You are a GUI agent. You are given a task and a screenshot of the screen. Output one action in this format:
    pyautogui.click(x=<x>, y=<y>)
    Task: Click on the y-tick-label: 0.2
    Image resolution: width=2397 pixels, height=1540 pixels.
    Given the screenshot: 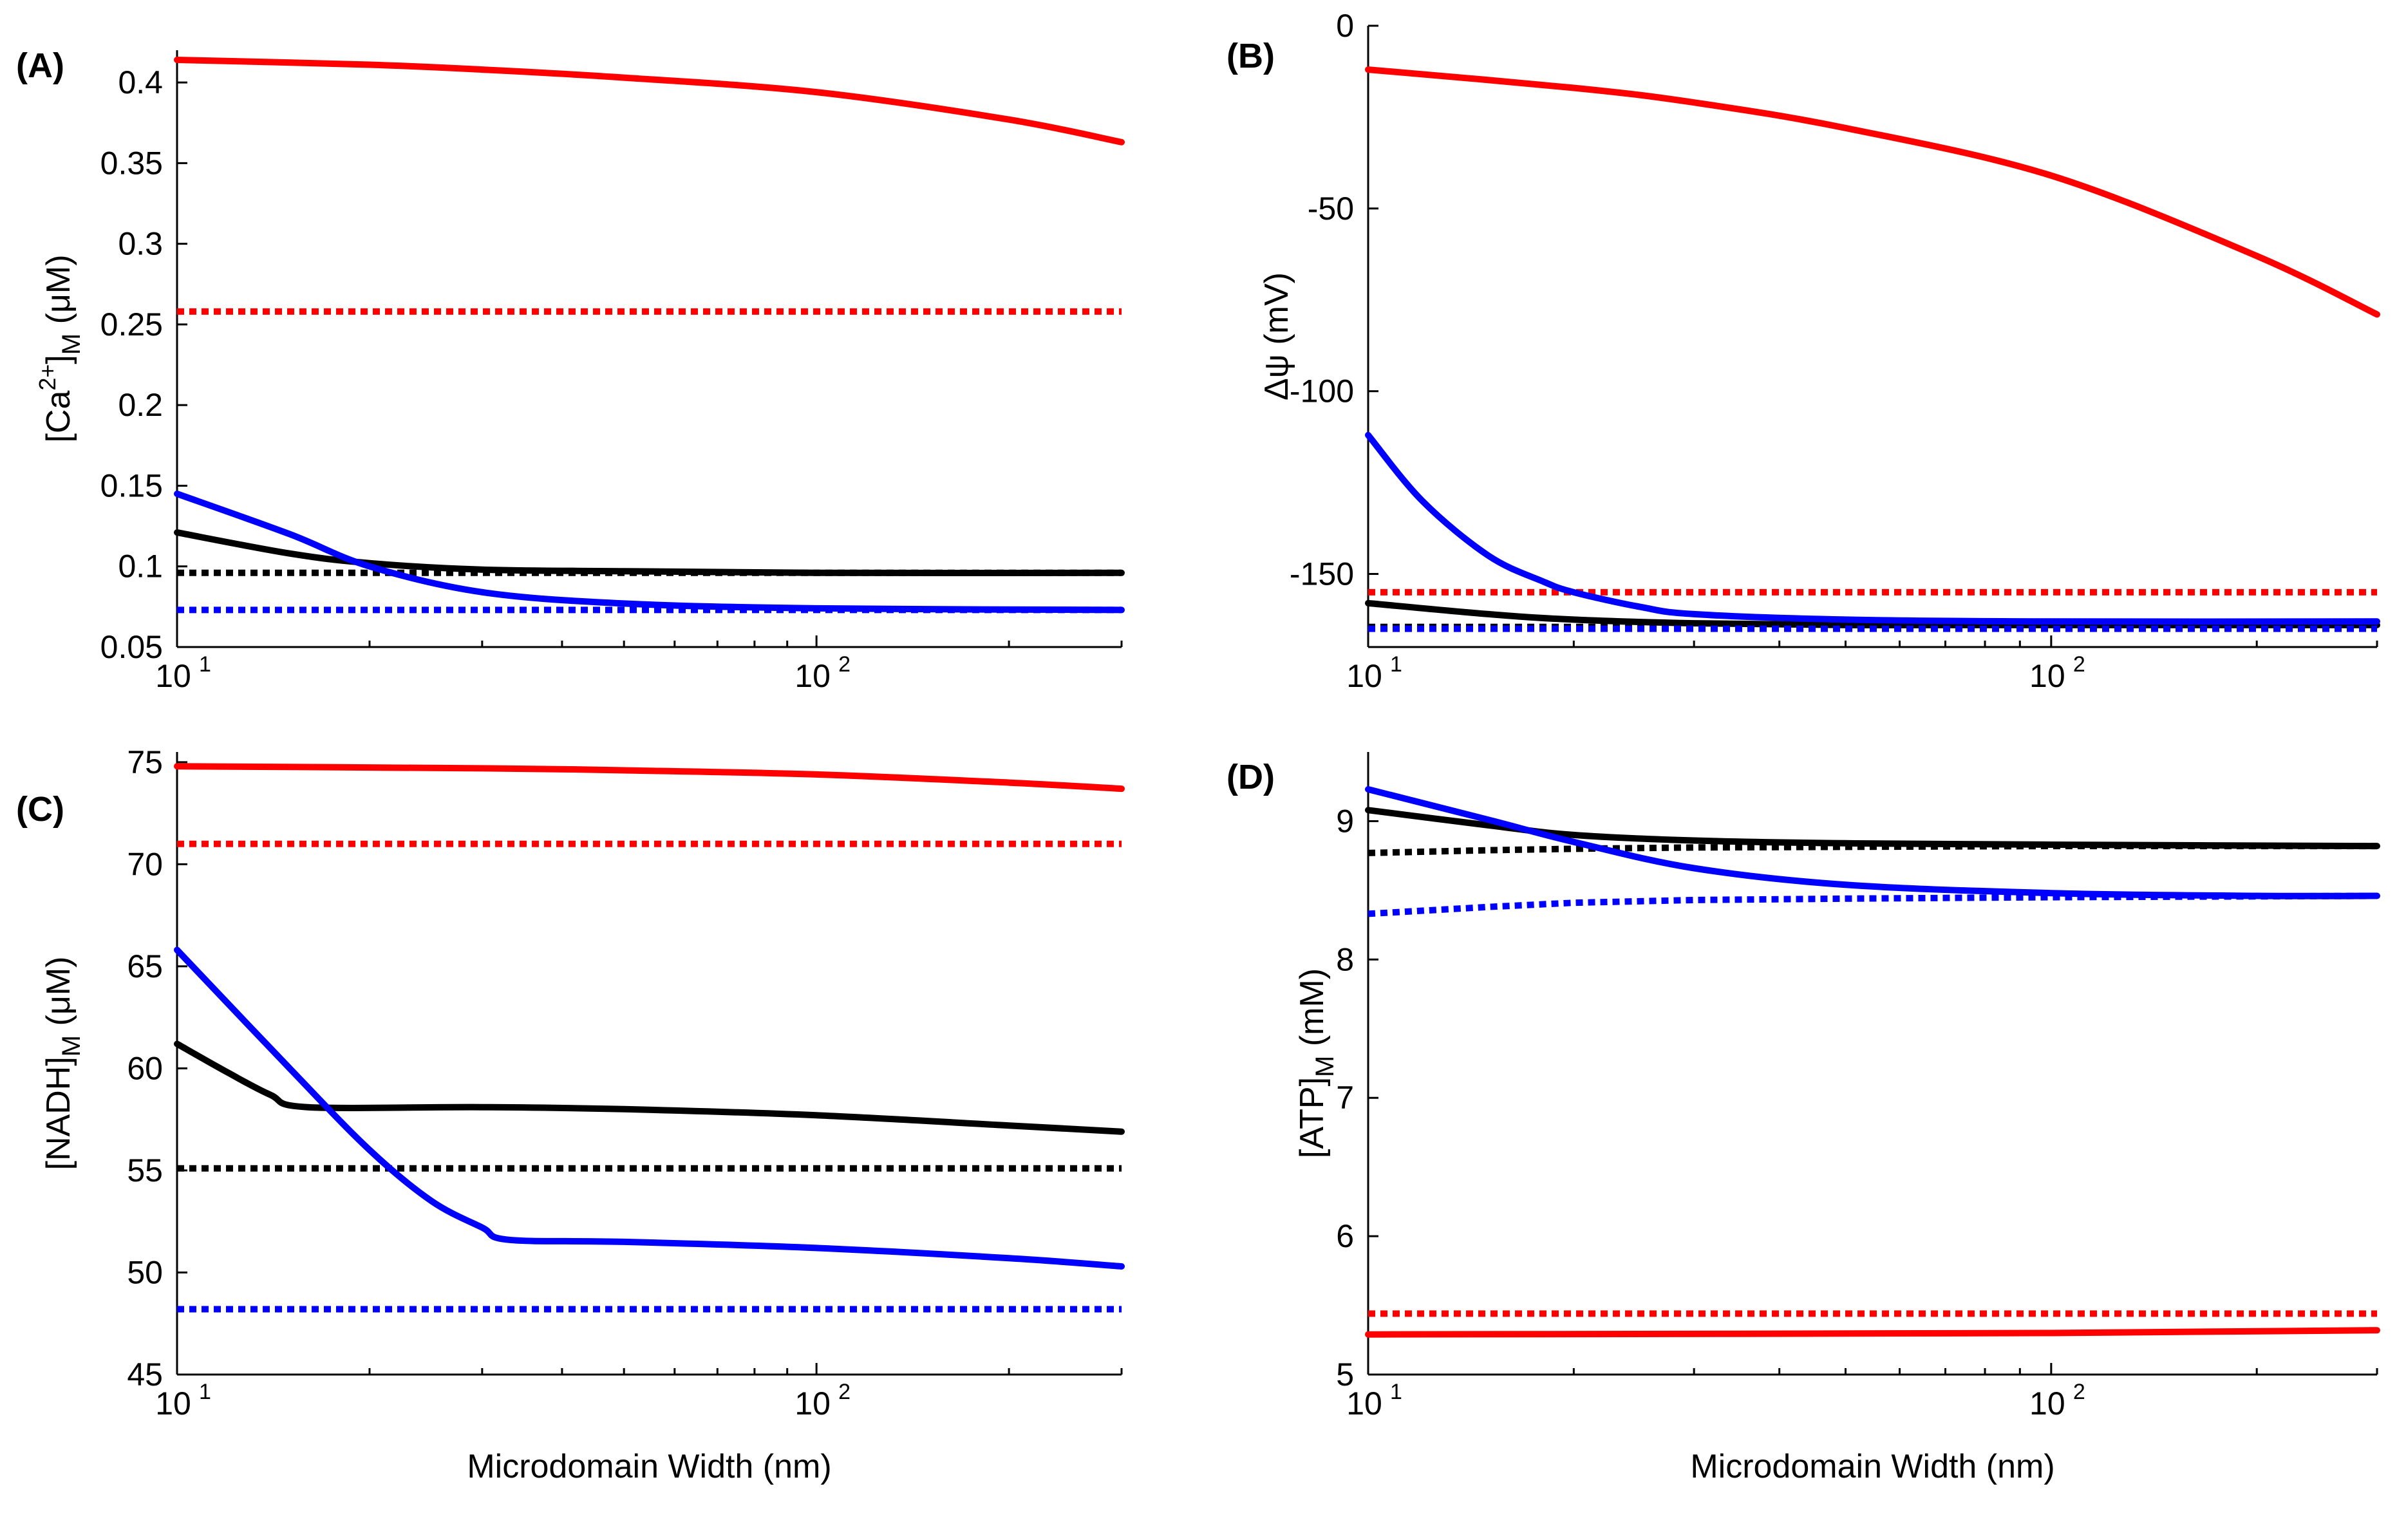 What is the action you would take?
    pyautogui.click(x=140, y=405)
    